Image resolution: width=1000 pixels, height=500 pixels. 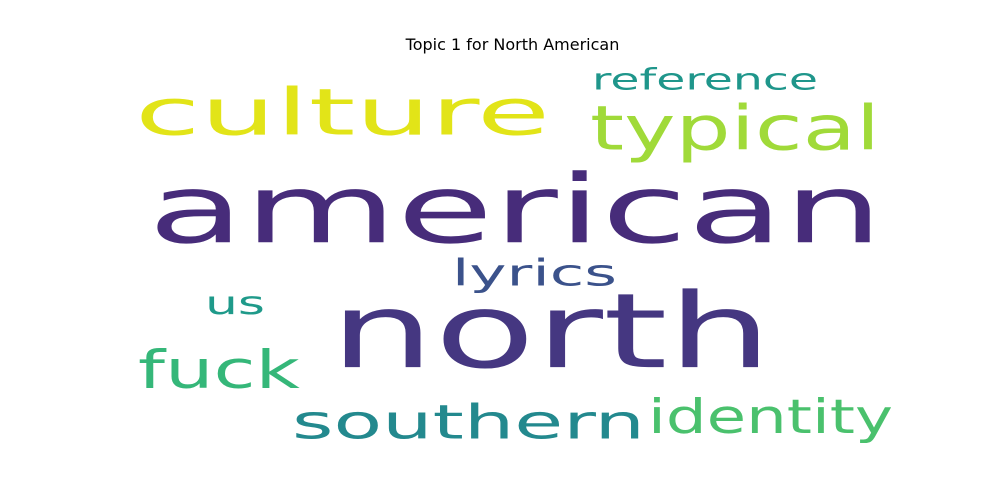 I want to click on word-north: north, so click(x=551, y=332).